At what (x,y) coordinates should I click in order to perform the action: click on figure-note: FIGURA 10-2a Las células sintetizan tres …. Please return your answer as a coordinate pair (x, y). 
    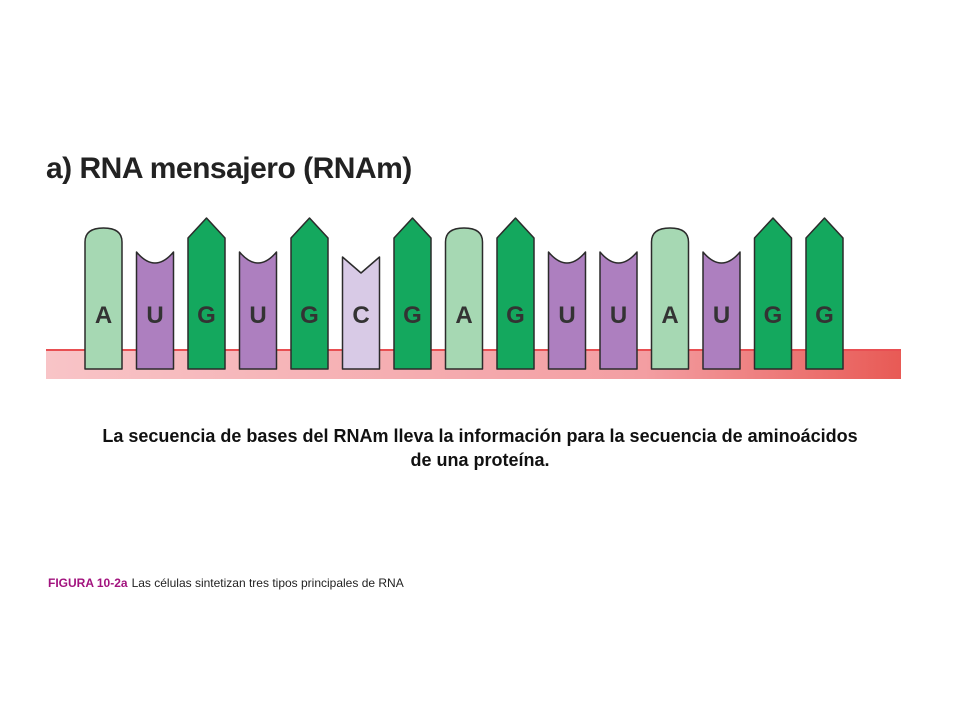
    Looking at the image, I should click on (226, 583).